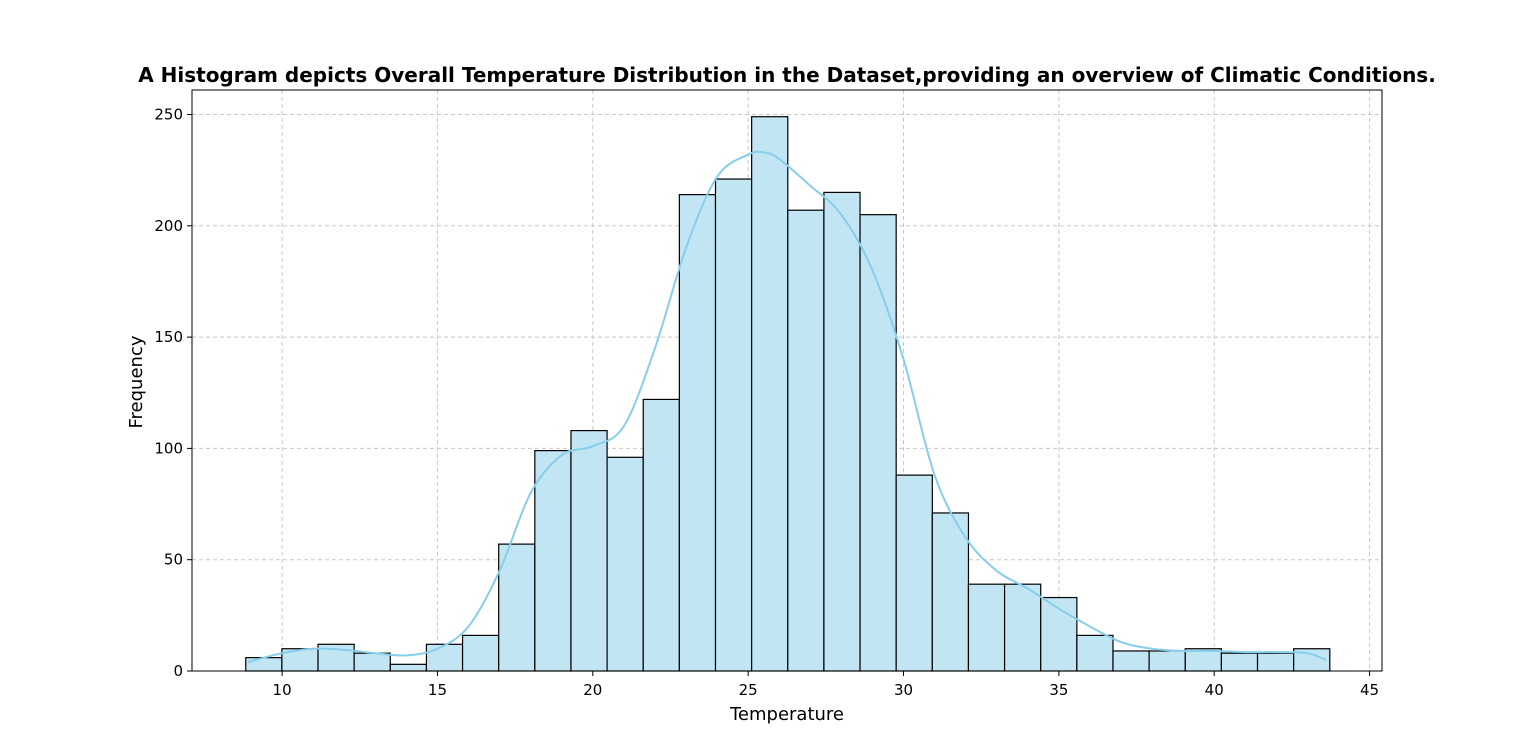 This screenshot has height=754, width=1536. What do you see at coordinates (168, 114) in the screenshot?
I see `y-tick-label: 250` at bounding box center [168, 114].